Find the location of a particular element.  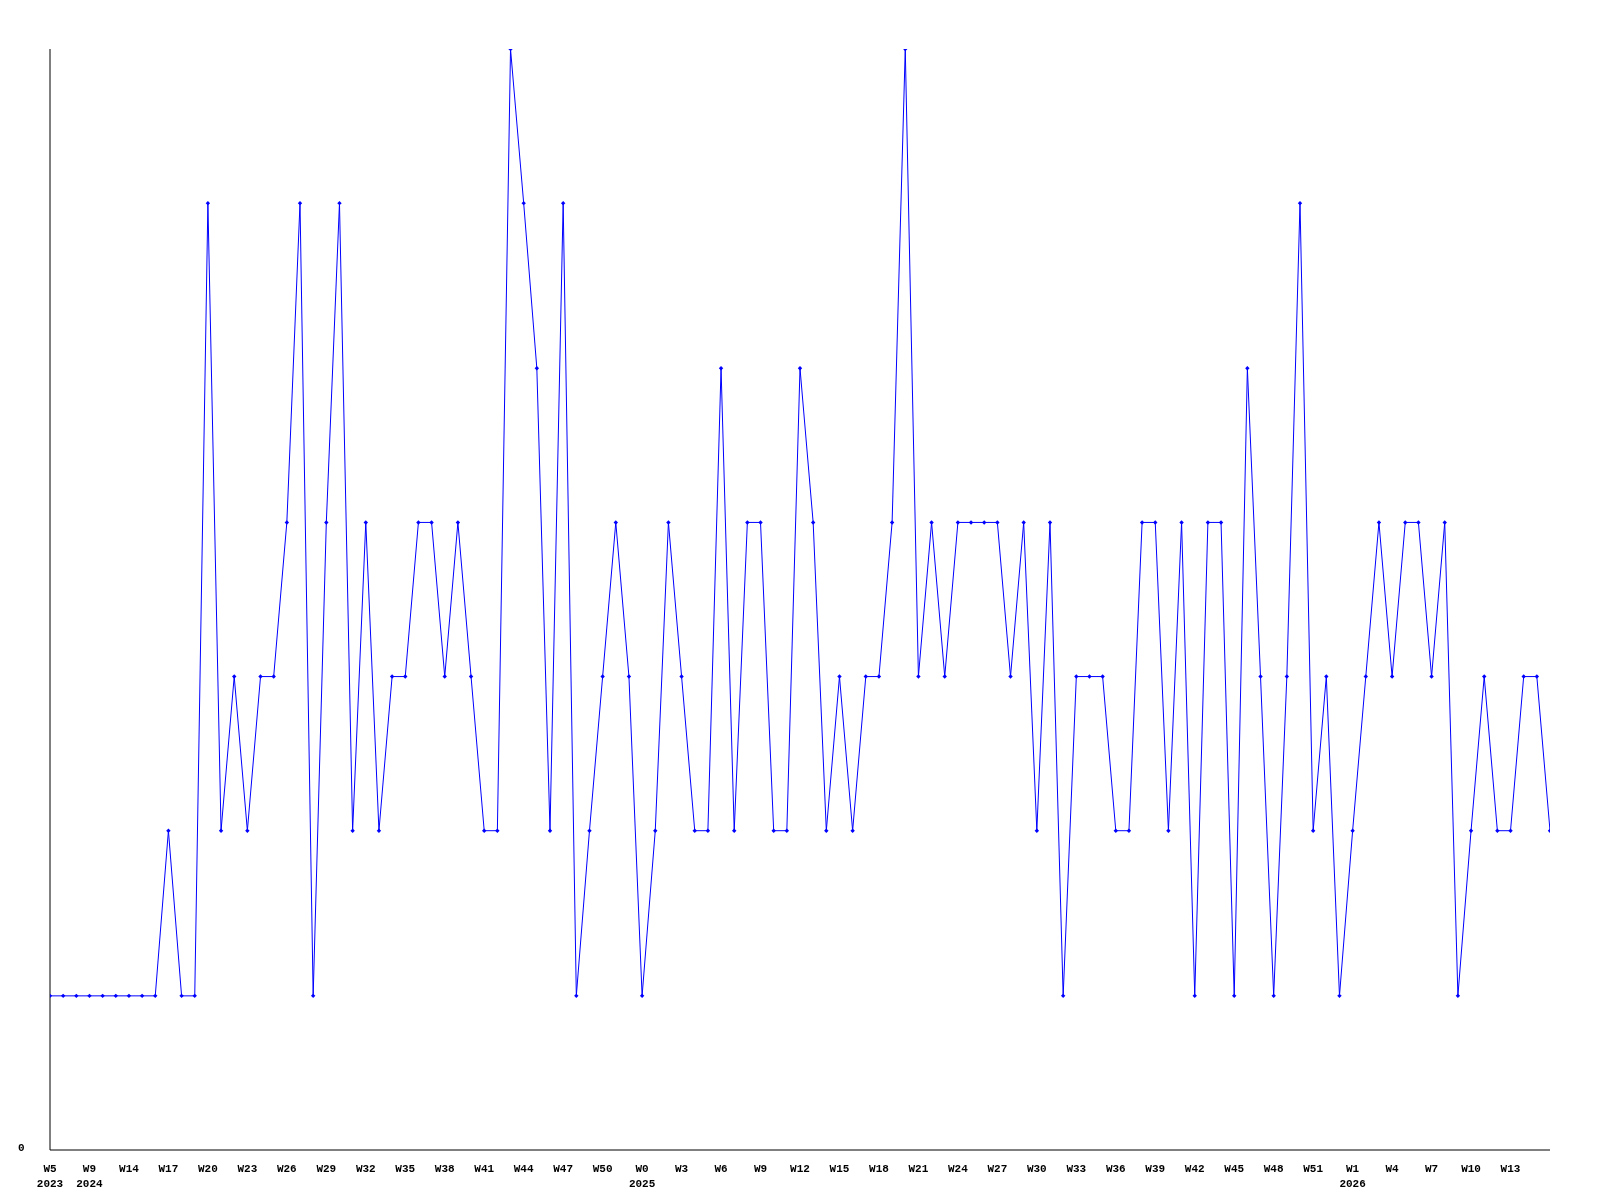

x-tick-label: W29 is located at coordinates (326, 1169).